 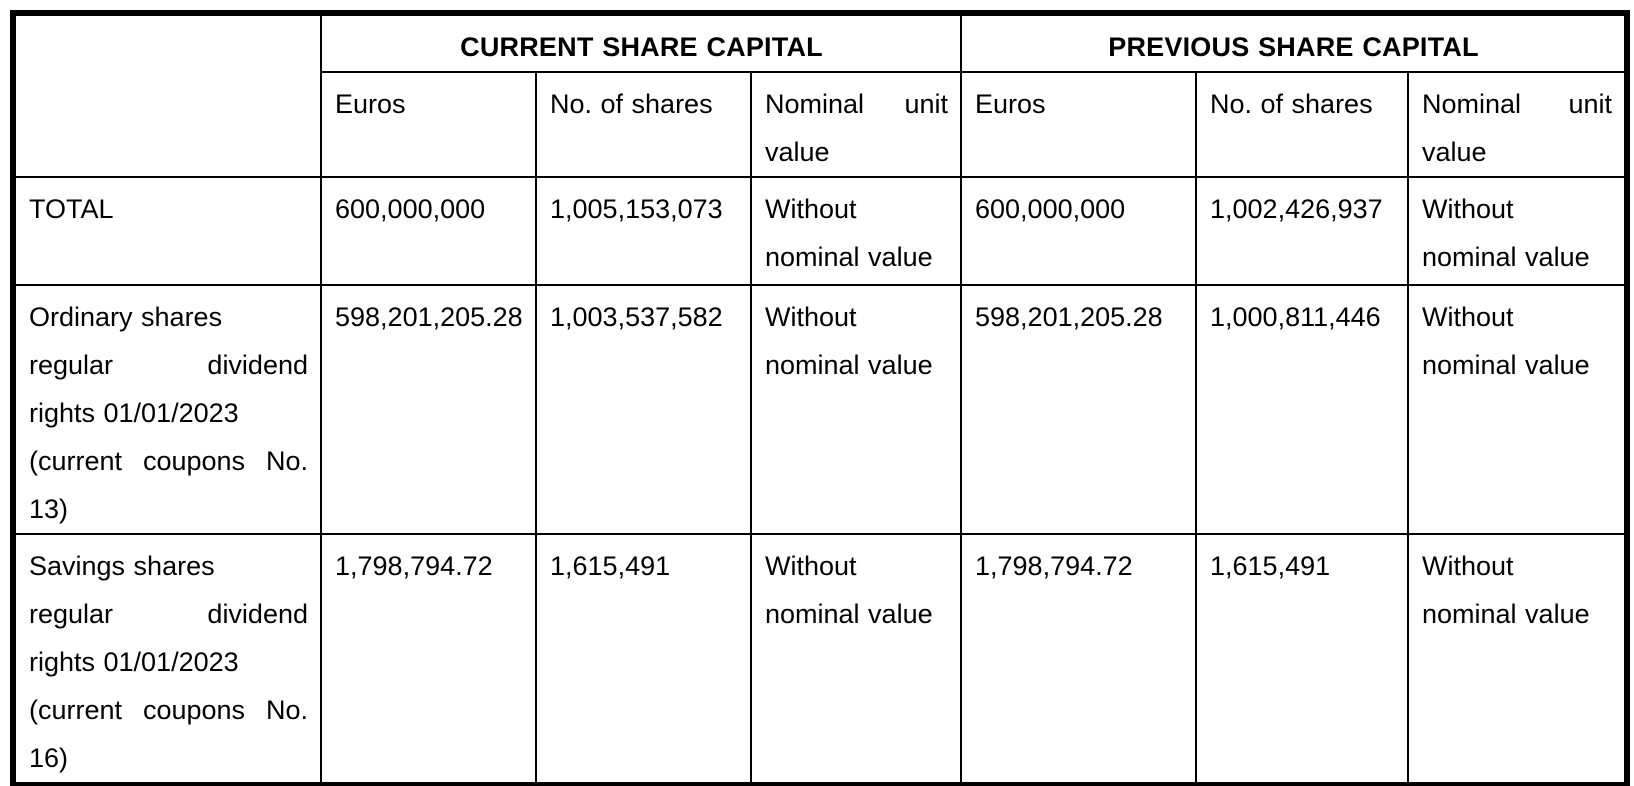 What do you see at coordinates (856, 409) in the screenshot?
I see `ordinary-current-nominal: Without nominal value` at bounding box center [856, 409].